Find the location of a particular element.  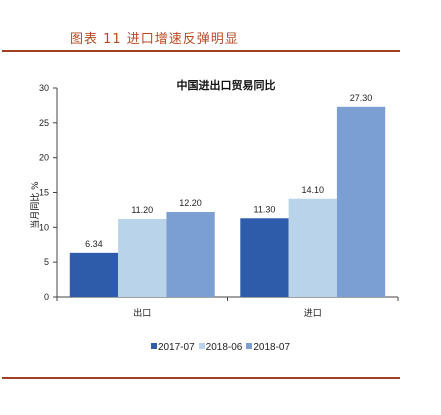

y-tick-label: 10 is located at coordinates (44, 227).